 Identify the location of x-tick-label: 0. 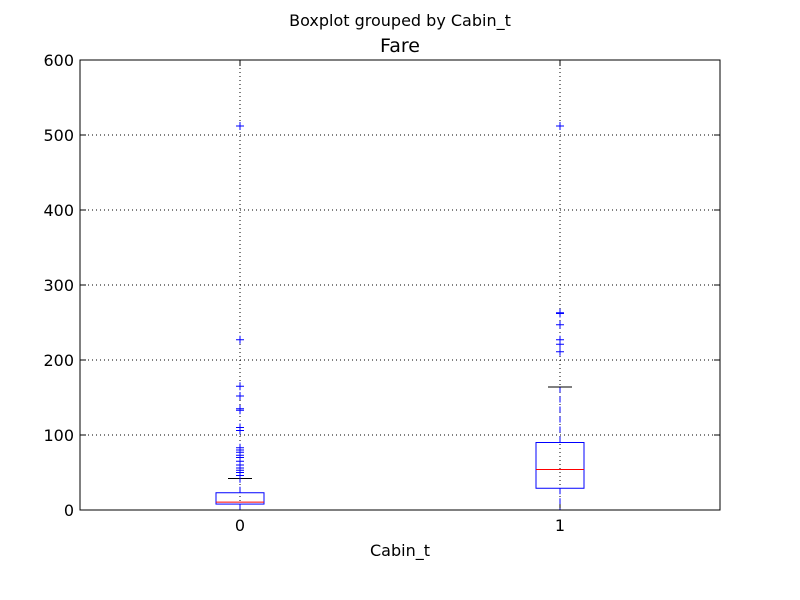
(240, 525).